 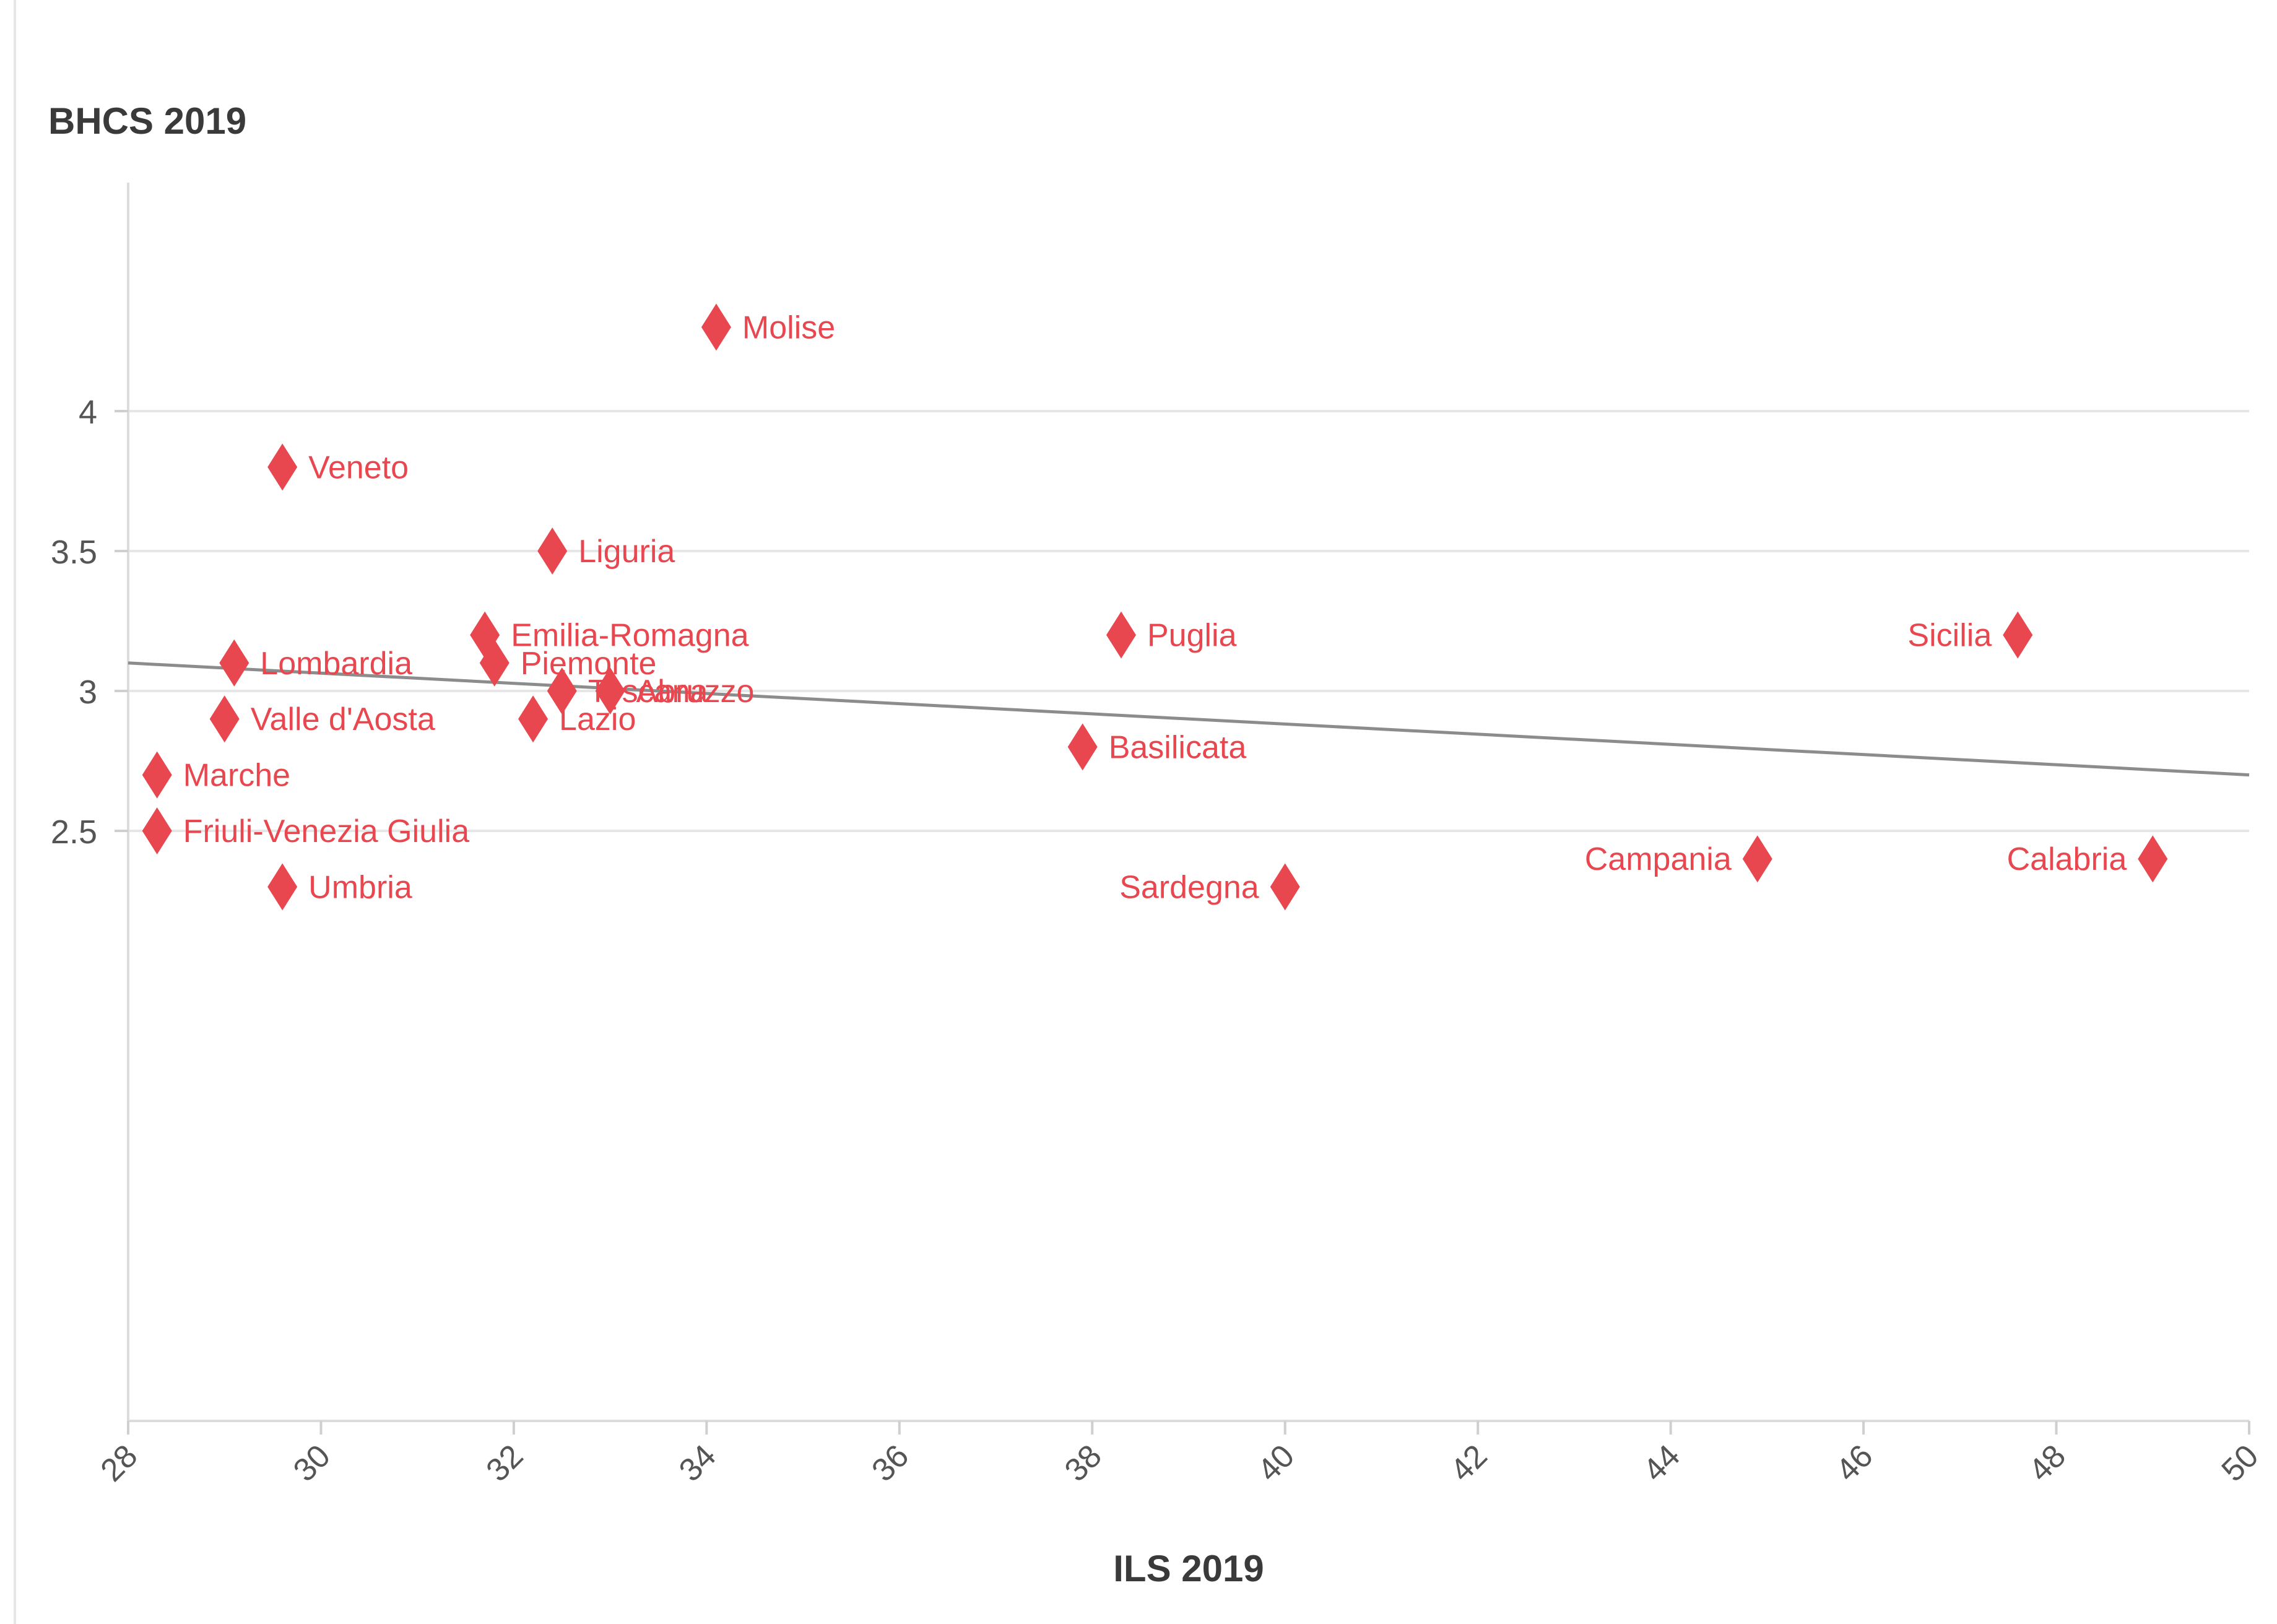 I want to click on data-point: Friuli-Venezia Giulia, so click(x=305, y=831).